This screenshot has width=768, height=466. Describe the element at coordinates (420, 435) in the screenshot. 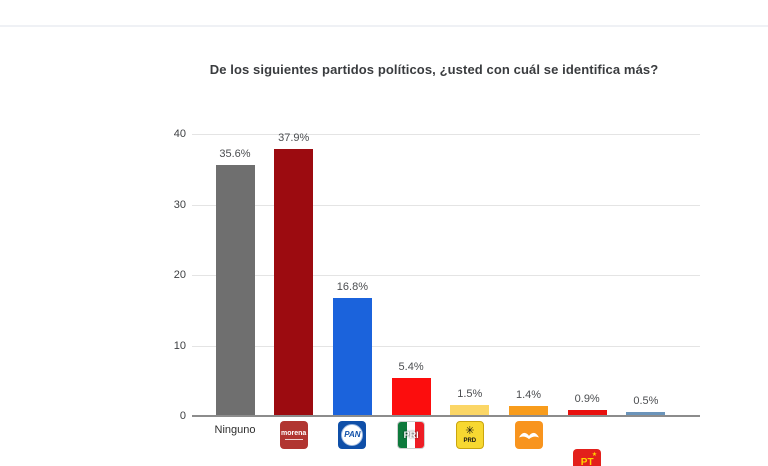

I see `pri-logo-red-stripe` at that location.